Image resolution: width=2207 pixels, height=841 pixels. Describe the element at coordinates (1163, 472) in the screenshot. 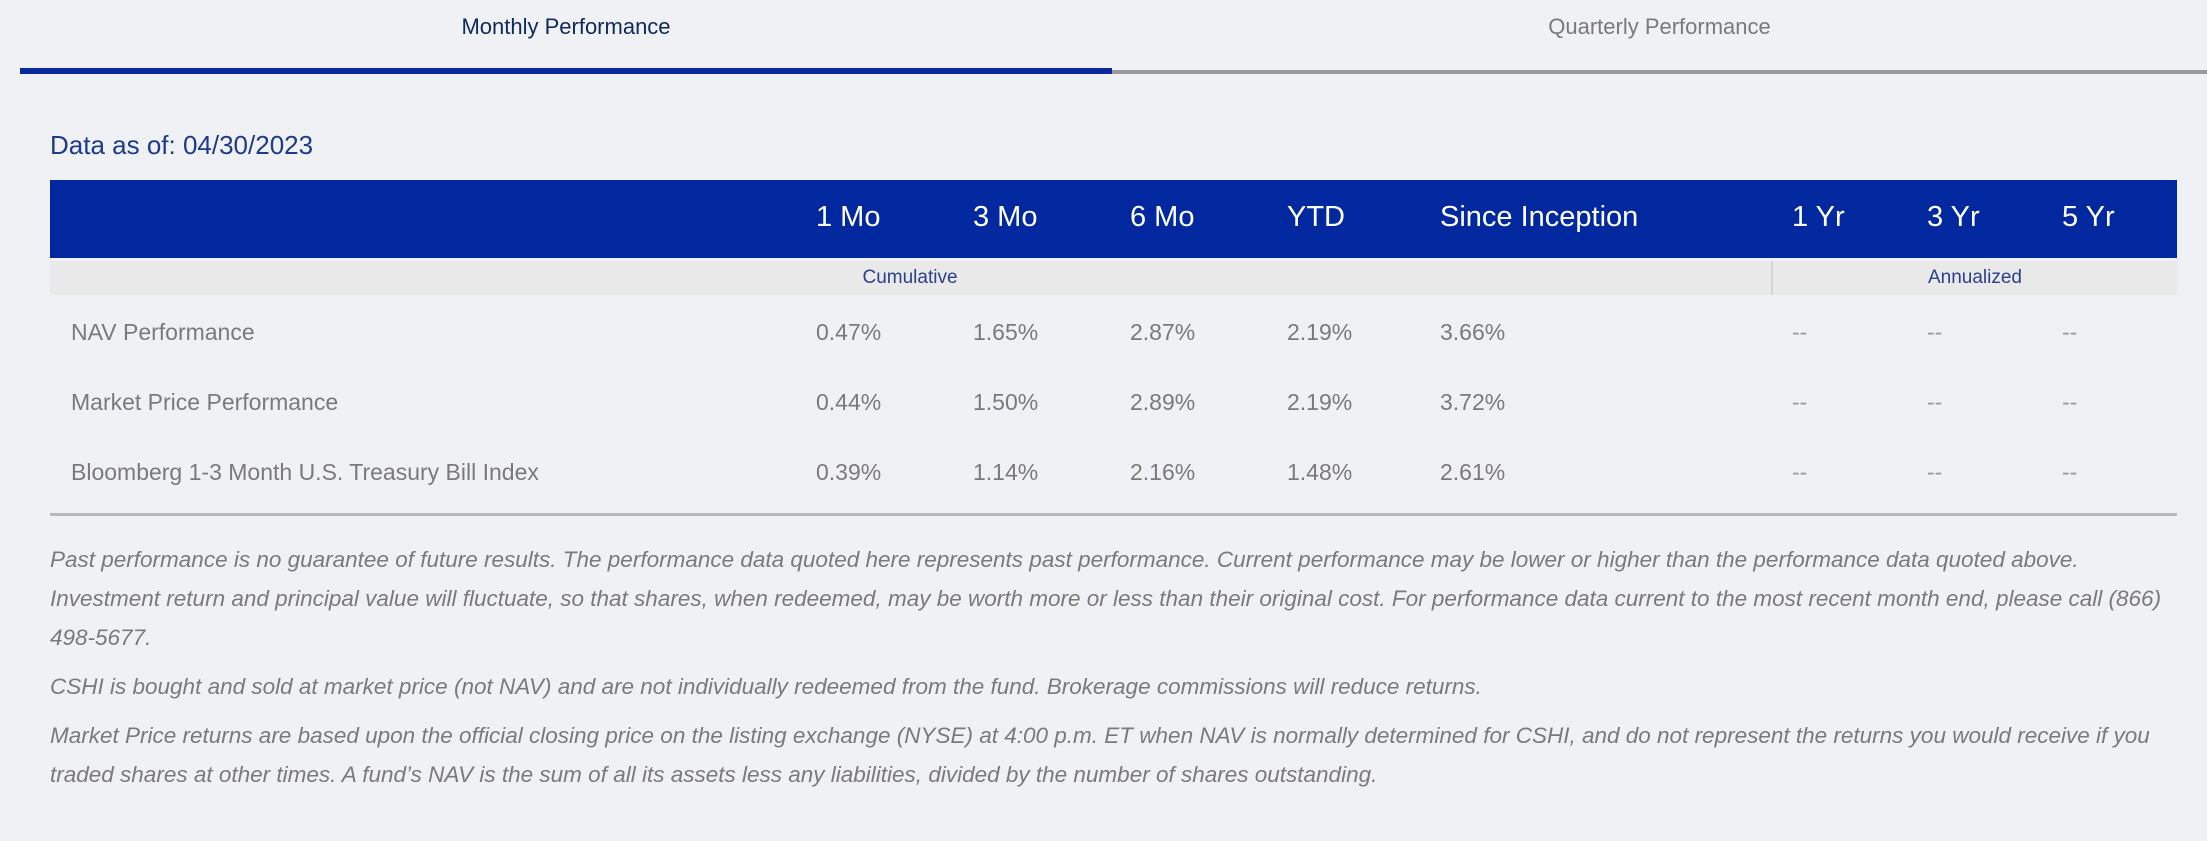

I see `cell-6-mo: 2.16%` at that location.